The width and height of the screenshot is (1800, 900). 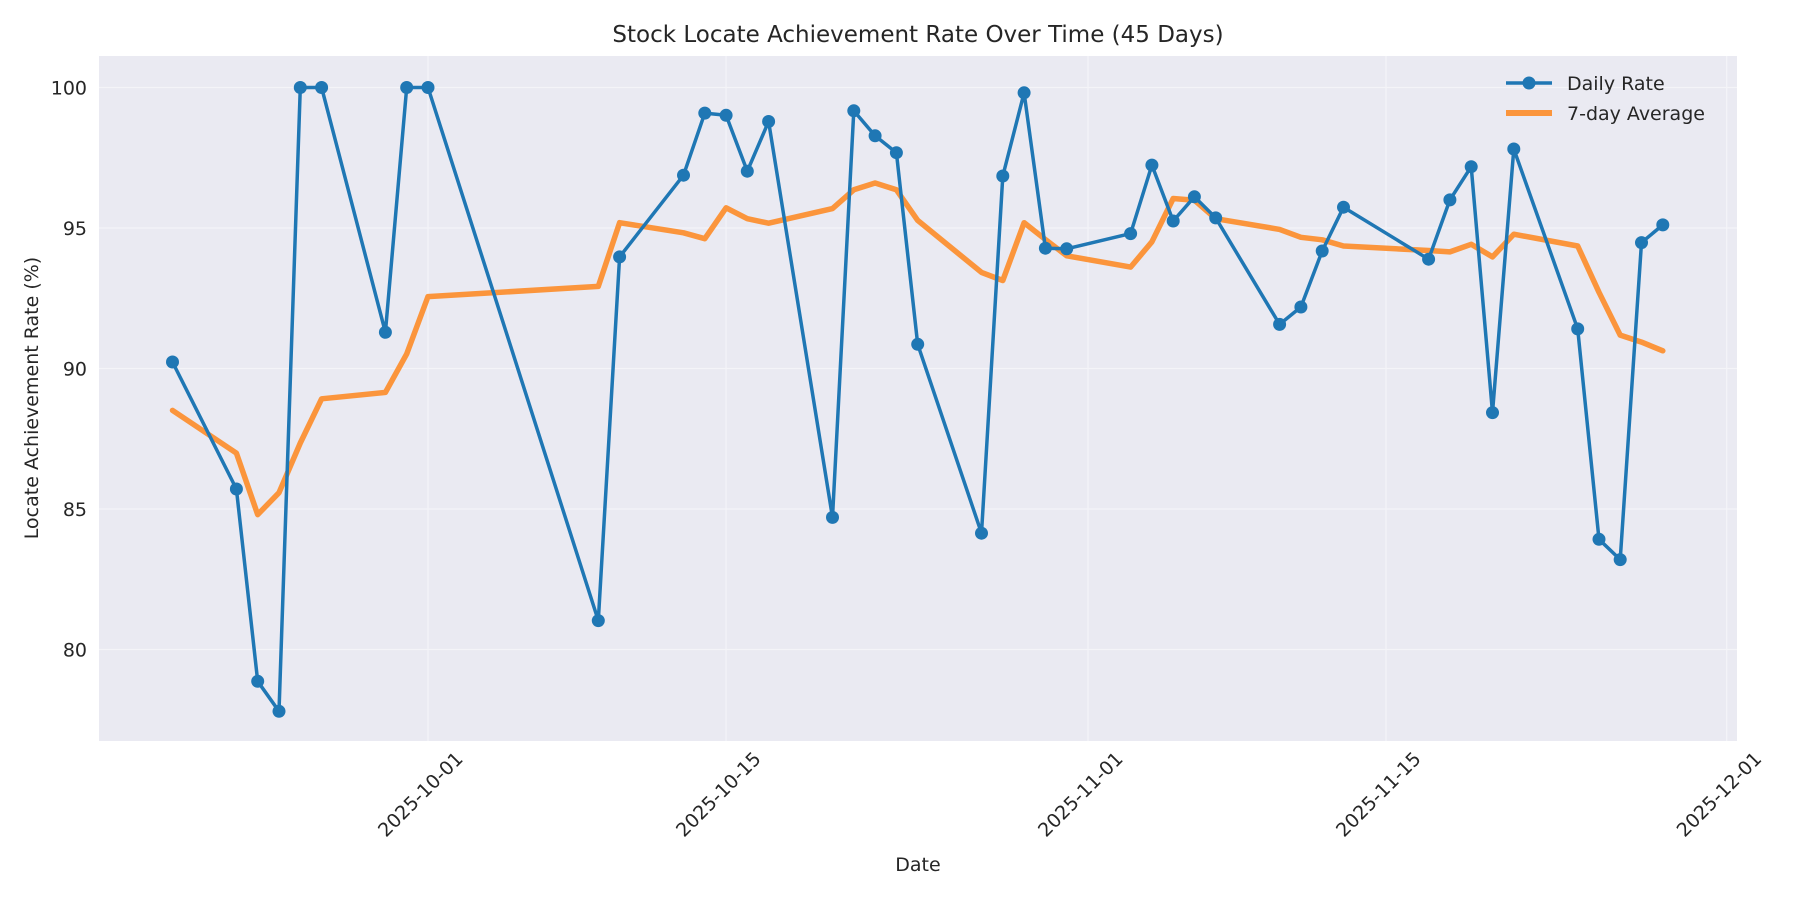 I want to click on legend-item-daily-rate: Daily Rate, so click(x=1585, y=84).